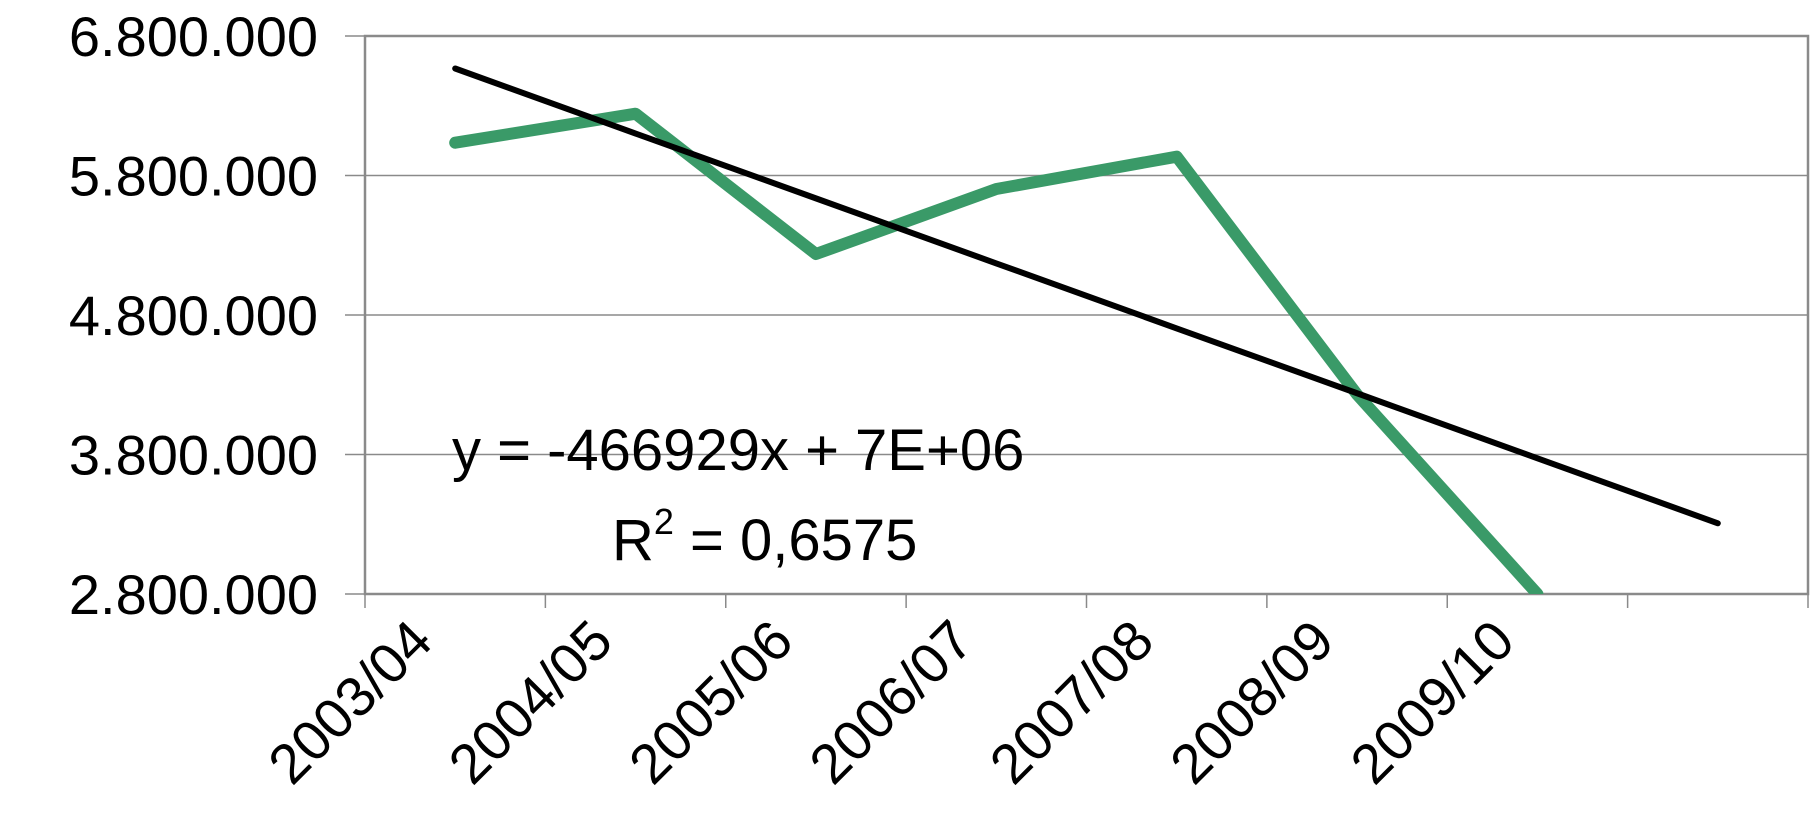 The width and height of the screenshot is (1811, 840). I want to click on x-tick-label: 2005/06, so click(711, 702).